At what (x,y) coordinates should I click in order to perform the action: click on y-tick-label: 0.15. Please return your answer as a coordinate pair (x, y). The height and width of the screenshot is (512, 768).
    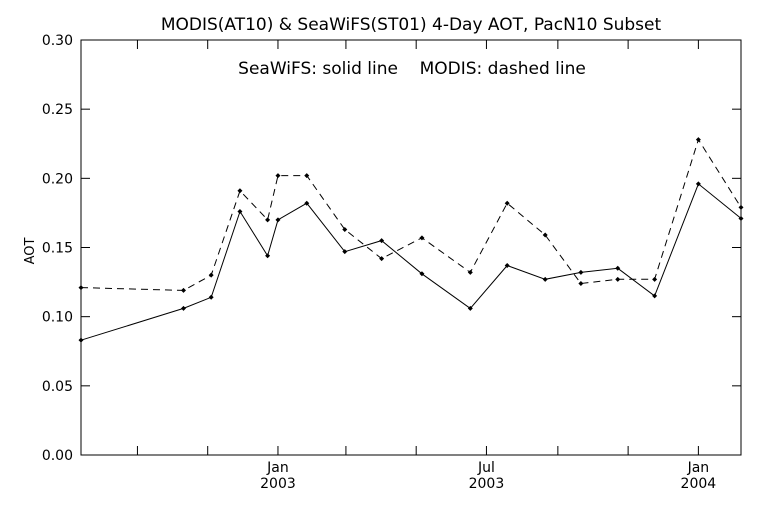
    Looking at the image, I should click on (57, 249).